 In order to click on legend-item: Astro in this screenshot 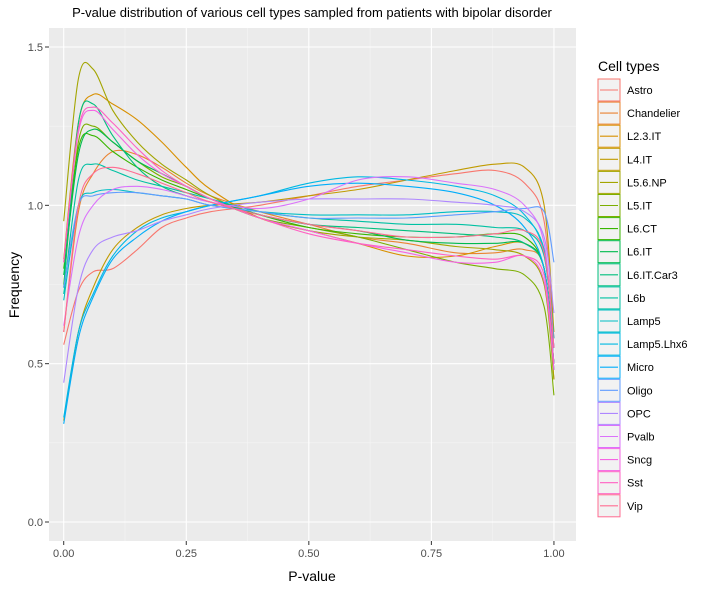, I will do `click(625, 90)`.